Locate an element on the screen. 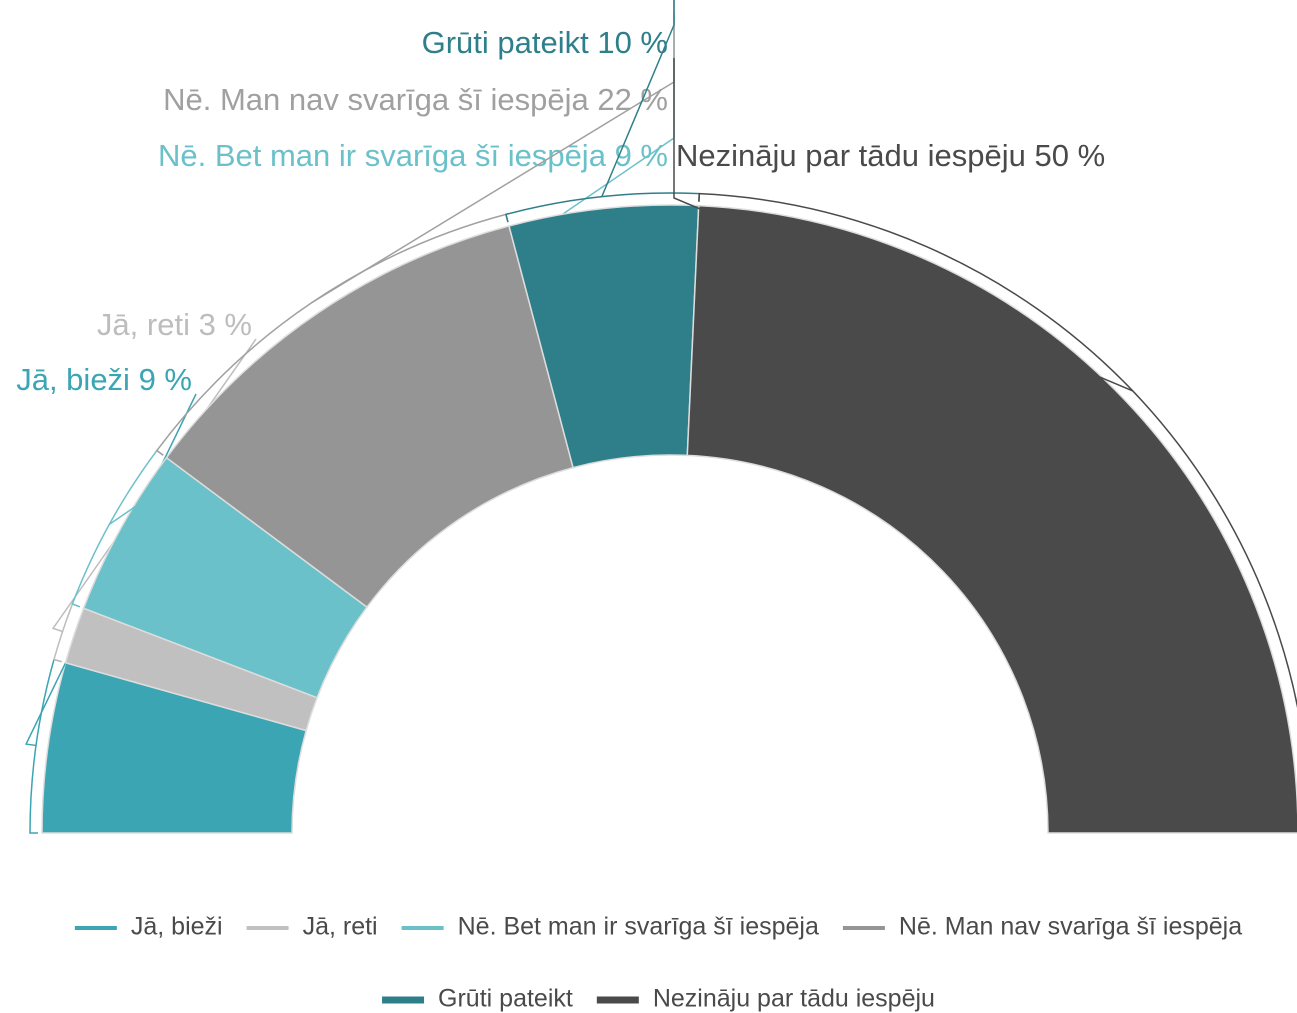 The height and width of the screenshot is (1013, 1297). data-label: Nē. Bet man ir svarīga šī iespēja 9 % is located at coordinates (413, 155).